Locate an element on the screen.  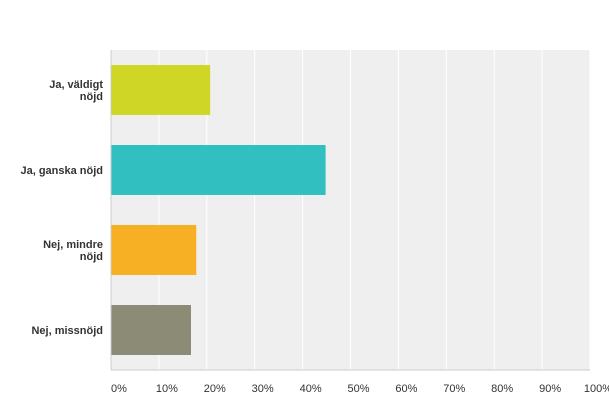
x-tick-label: 70% is located at coordinates (454, 389).